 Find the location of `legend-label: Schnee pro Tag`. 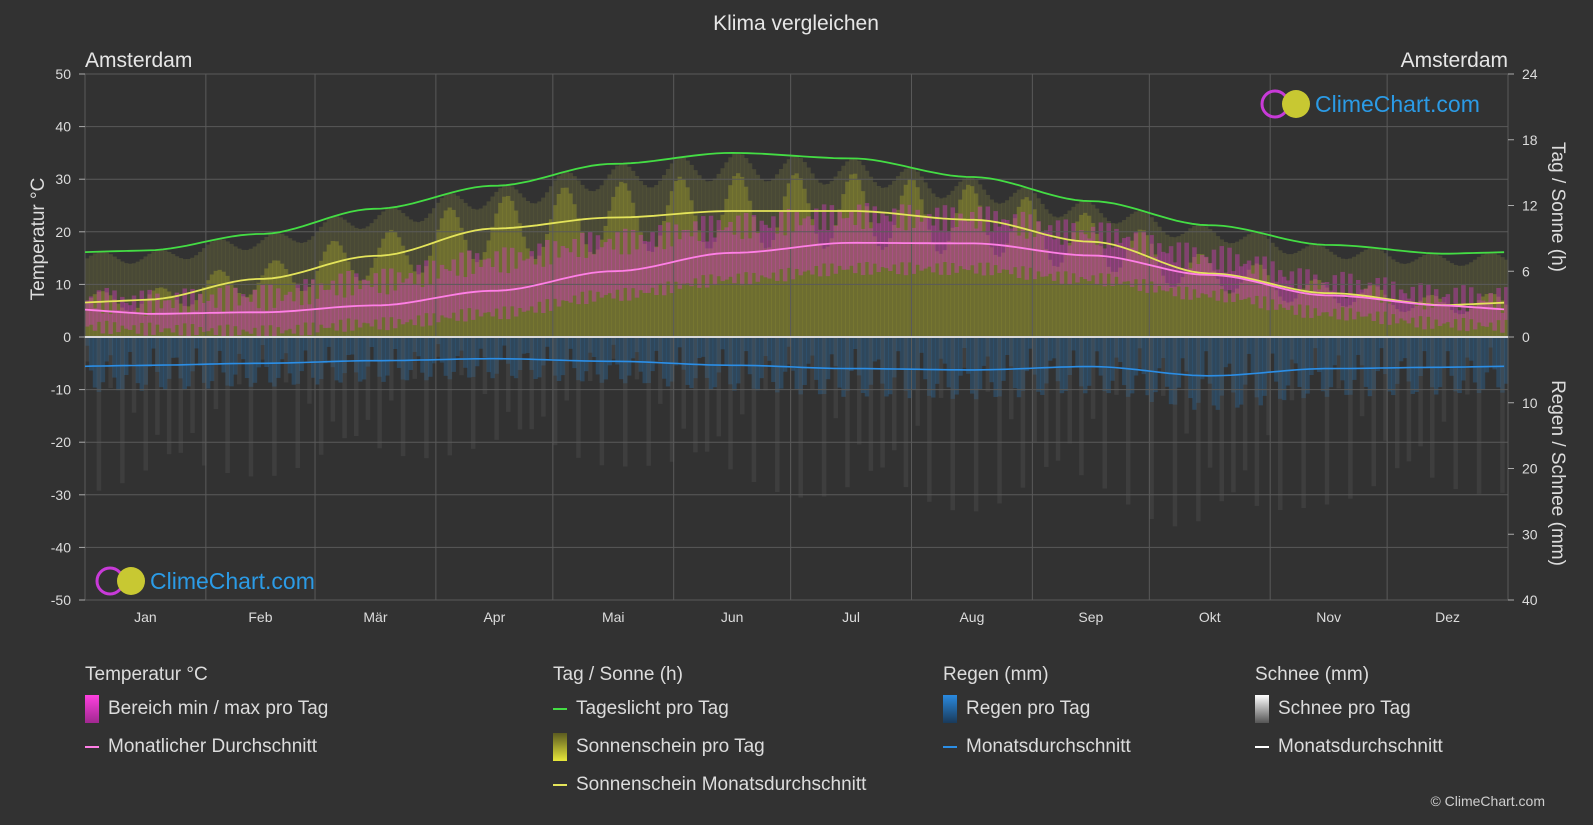

legend-label: Schnee pro Tag is located at coordinates (1344, 708).